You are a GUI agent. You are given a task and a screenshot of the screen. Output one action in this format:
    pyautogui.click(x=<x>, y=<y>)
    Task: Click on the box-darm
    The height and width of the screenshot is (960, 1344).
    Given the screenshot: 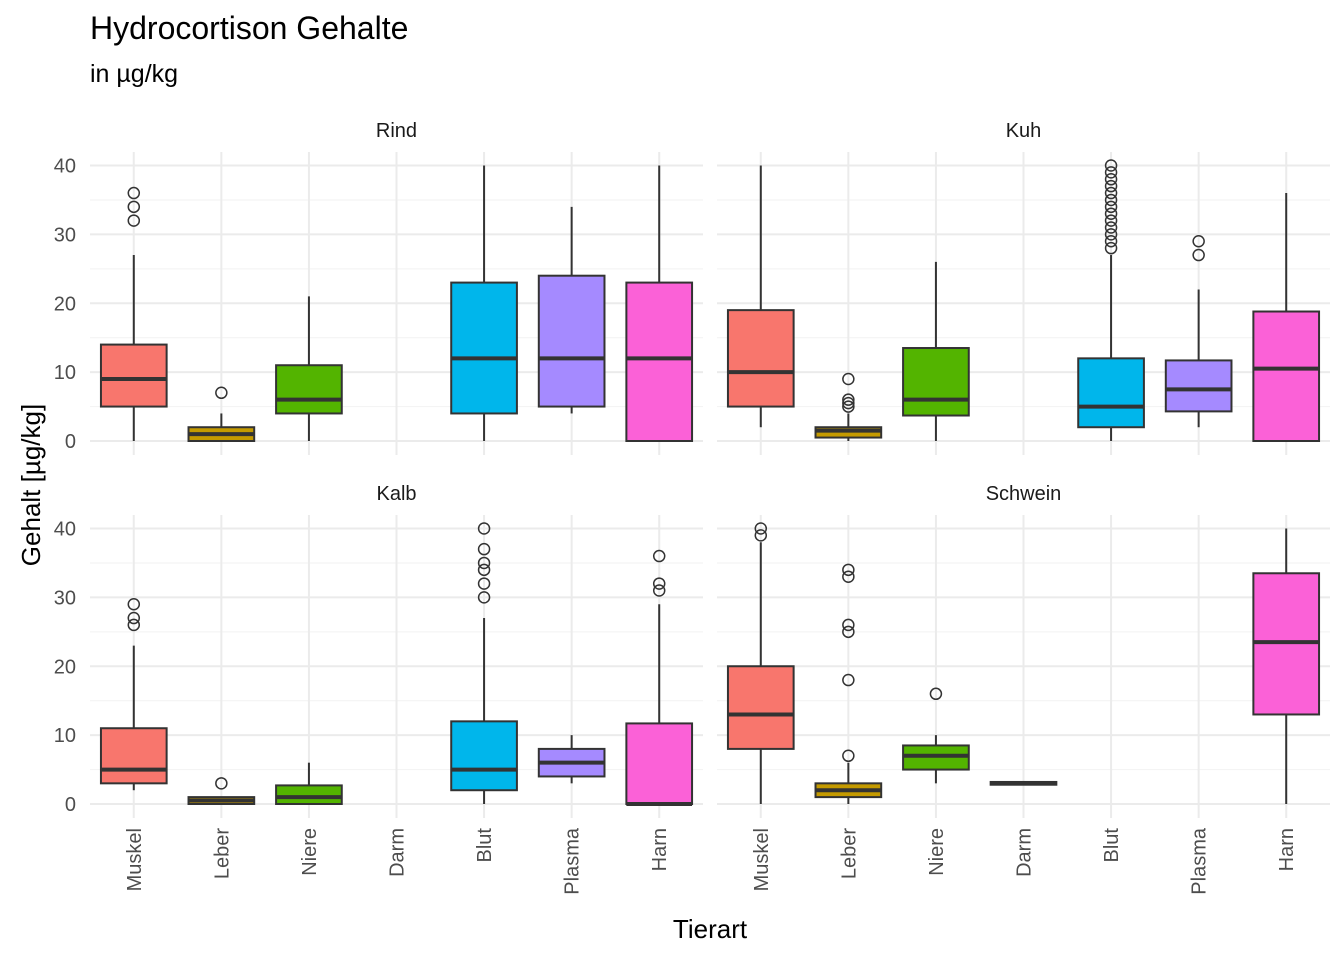 What is the action you would take?
    pyautogui.click(x=1023, y=783)
    